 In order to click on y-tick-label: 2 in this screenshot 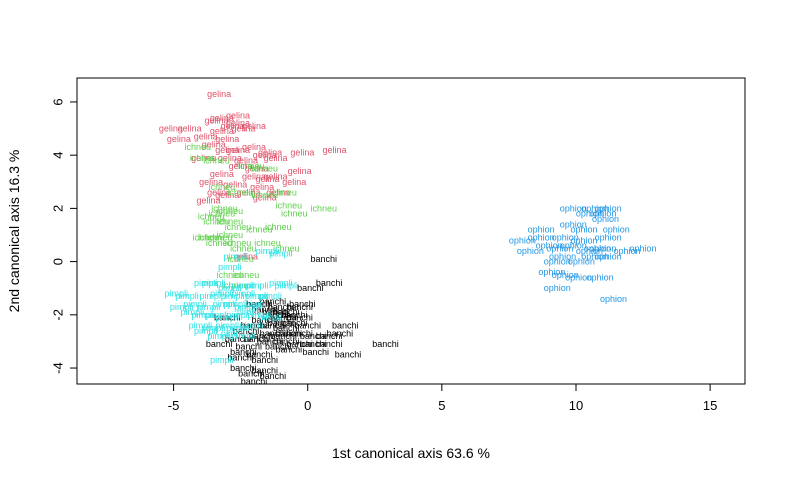, I will do `click(58, 208)`.